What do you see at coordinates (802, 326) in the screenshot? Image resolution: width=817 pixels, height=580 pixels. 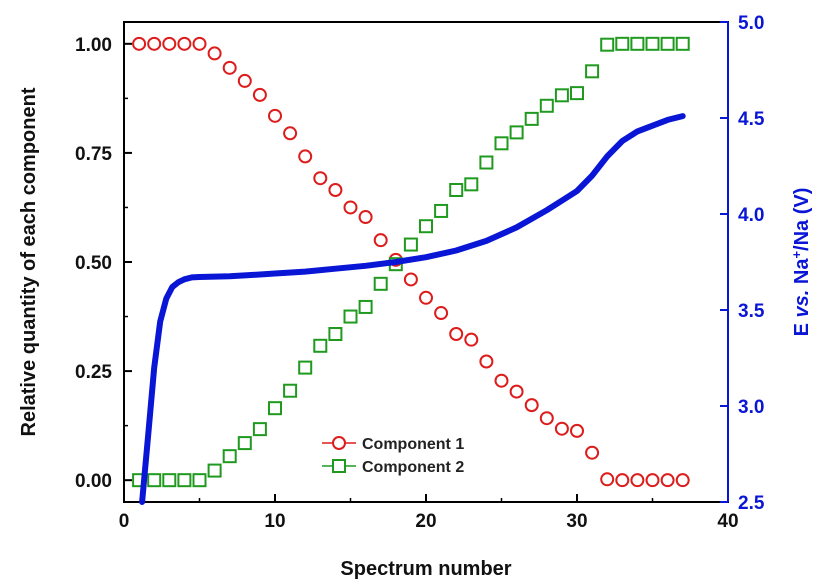 I see `y2-axis-title-prefix: E` at bounding box center [802, 326].